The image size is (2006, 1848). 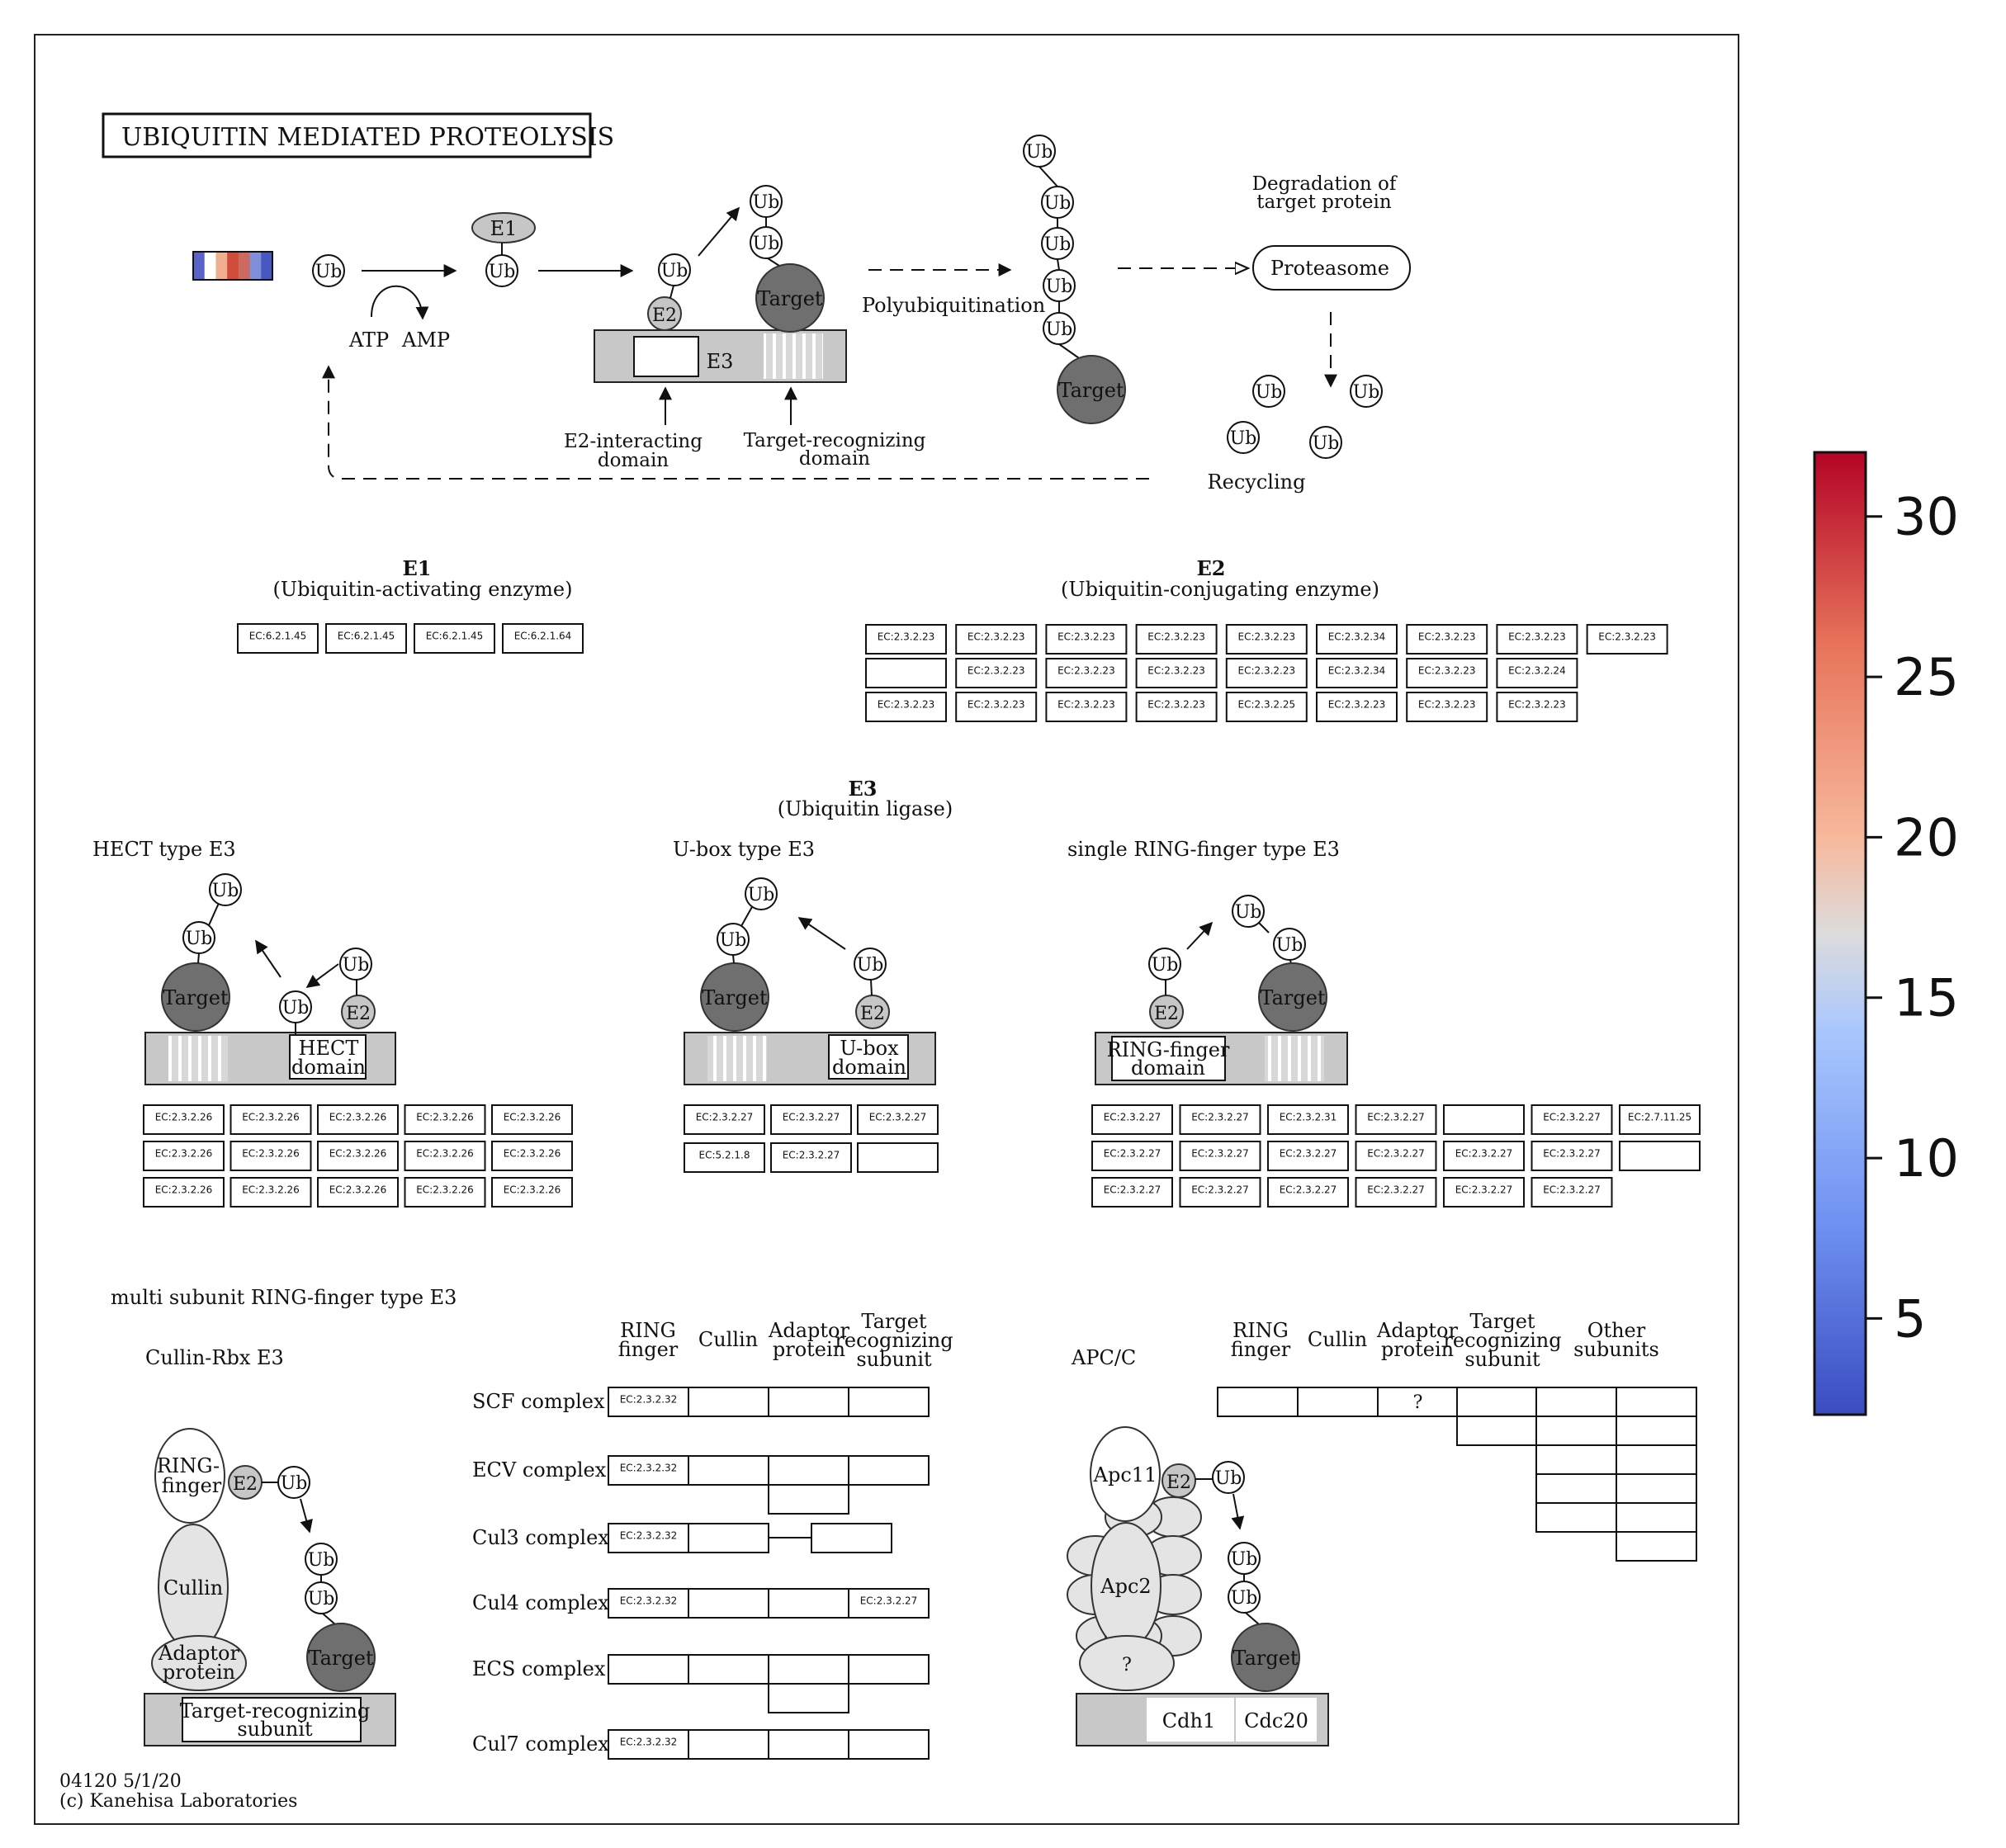 I want to click on apc-cell: ?, so click(x=1418, y=1402).